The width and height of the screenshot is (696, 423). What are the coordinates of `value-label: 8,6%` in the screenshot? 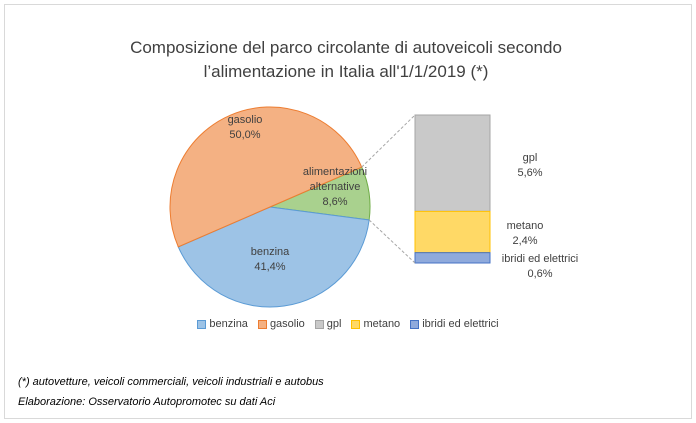 It's located at (335, 202).